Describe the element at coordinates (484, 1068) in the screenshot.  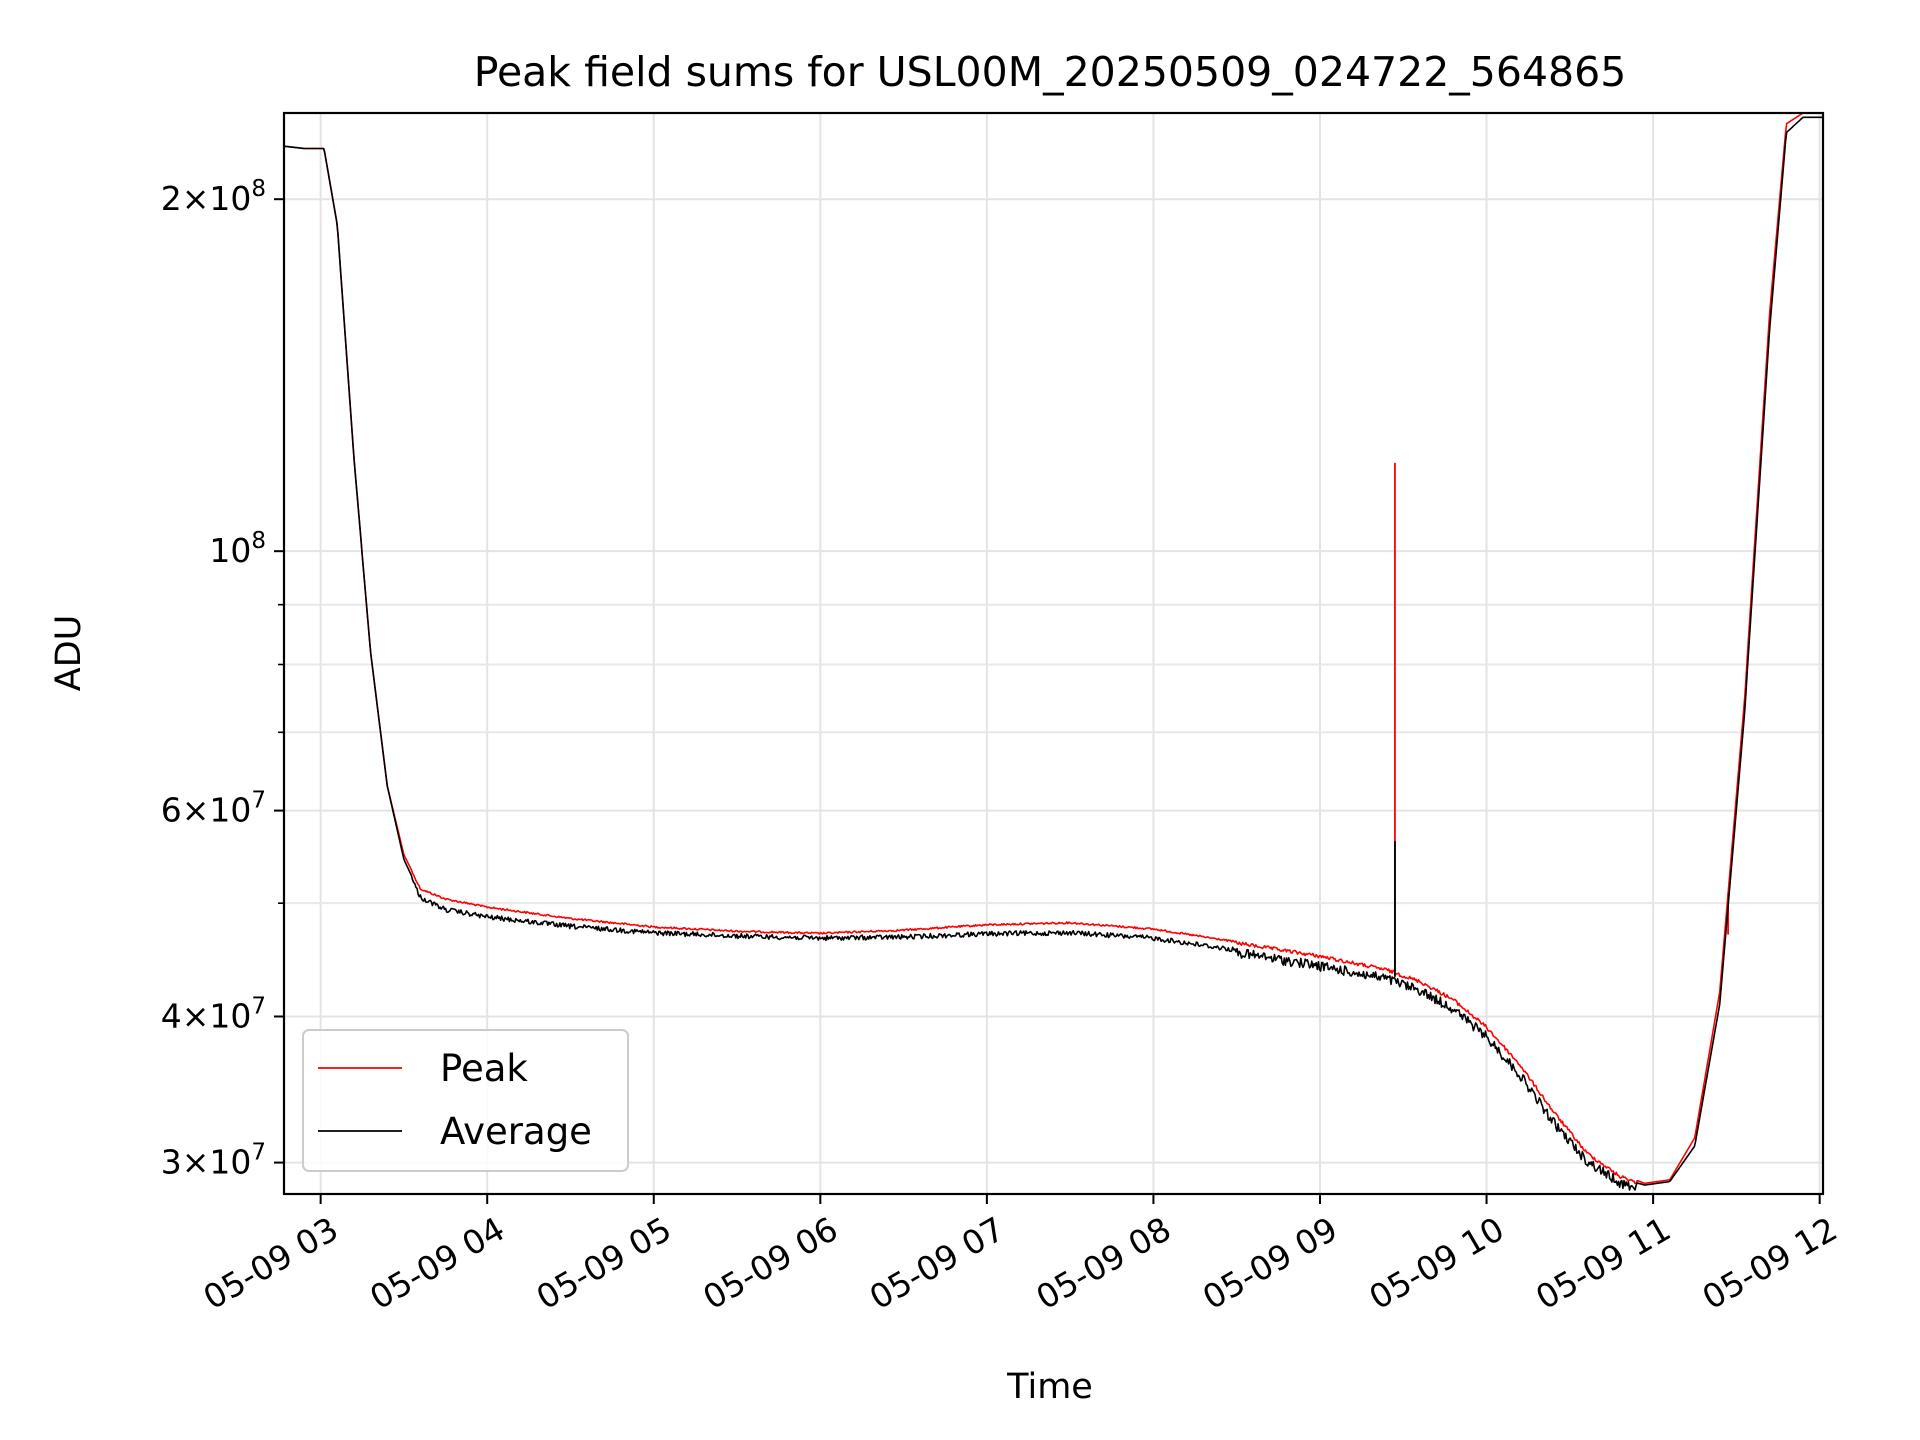
I see `legend-peak-label: Peak` at that location.